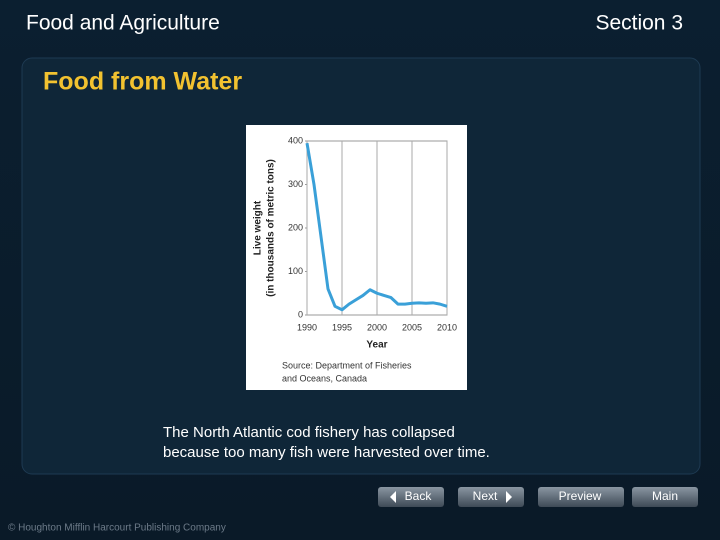  I want to click on source-note: and Oceans, Canada, so click(324, 378).